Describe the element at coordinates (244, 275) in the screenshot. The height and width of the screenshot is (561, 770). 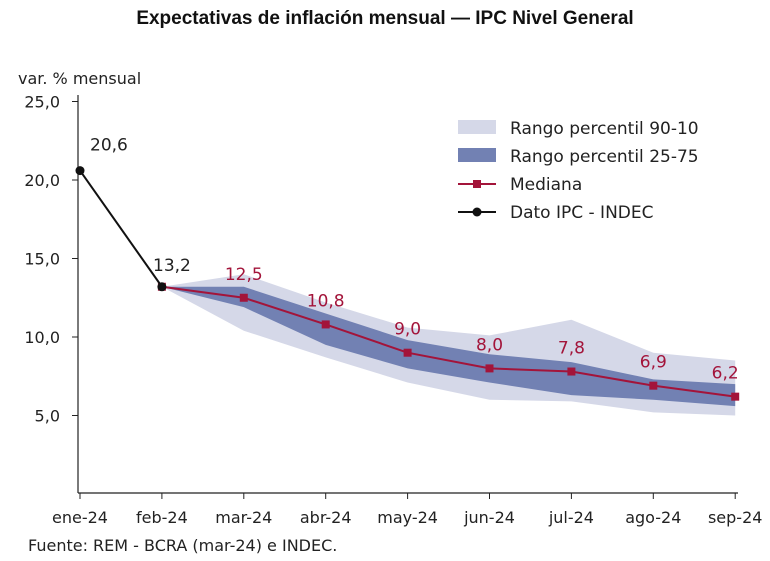
I see `mediana-data-label: 12,5` at that location.